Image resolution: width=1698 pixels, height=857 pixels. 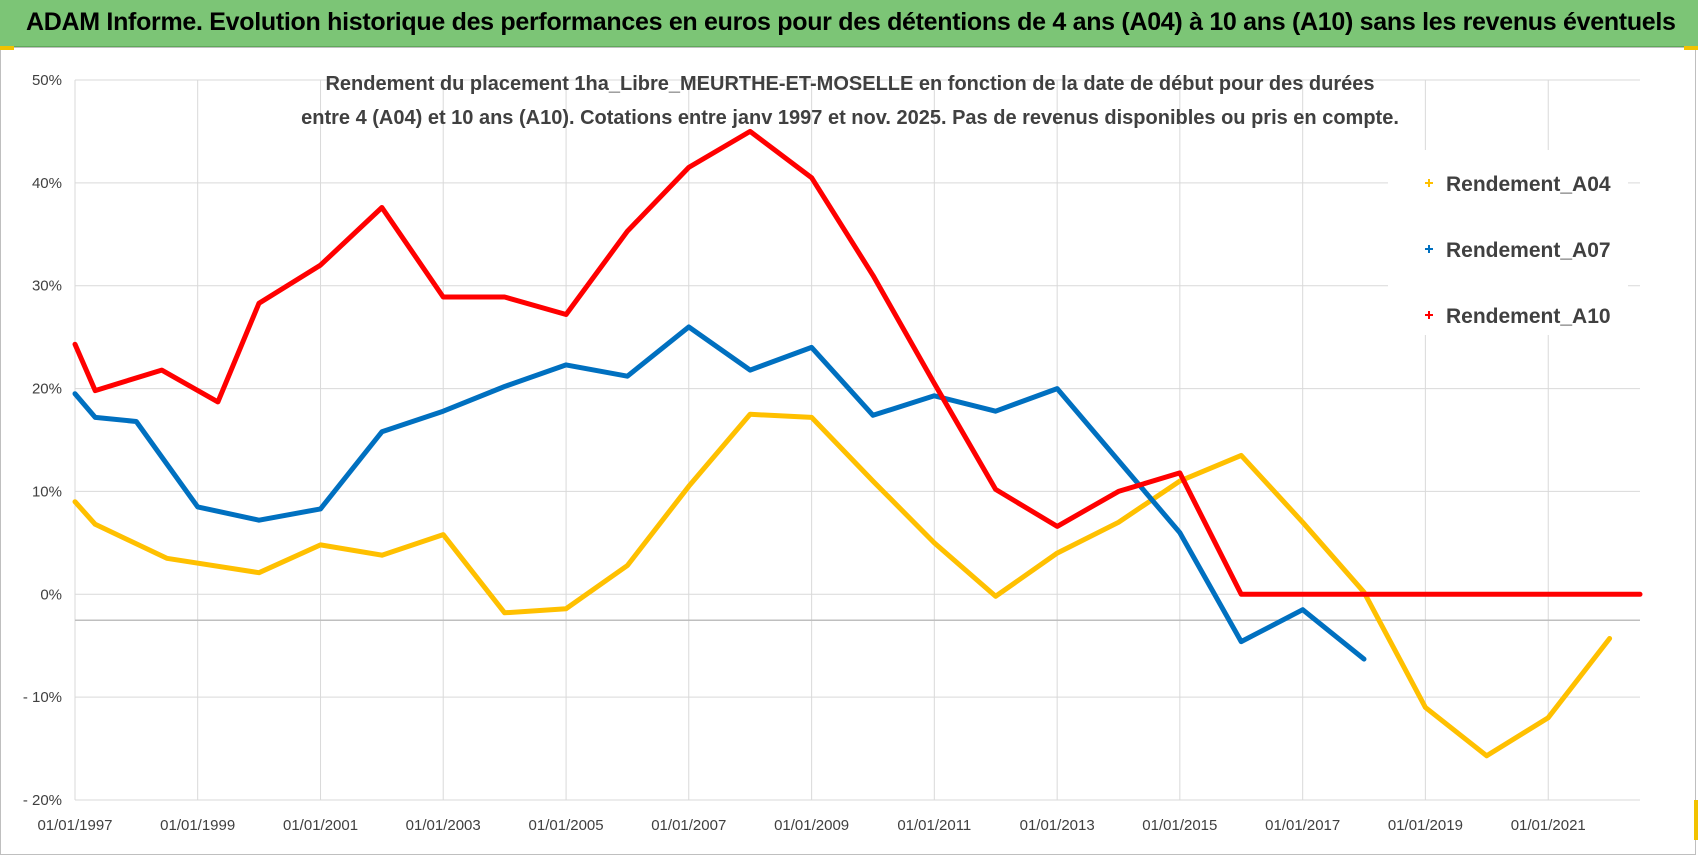 What do you see at coordinates (47, 183) in the screenshot?
I see `y-tick-label: 40%` at bounding box center [47, 183].